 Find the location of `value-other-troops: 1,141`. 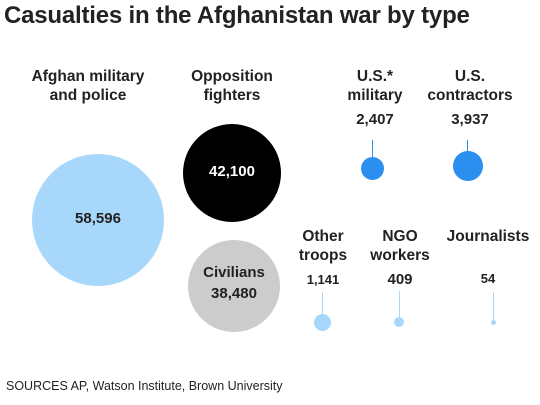

value-other-troops: 1,141 is located at coordinates (323, 279).